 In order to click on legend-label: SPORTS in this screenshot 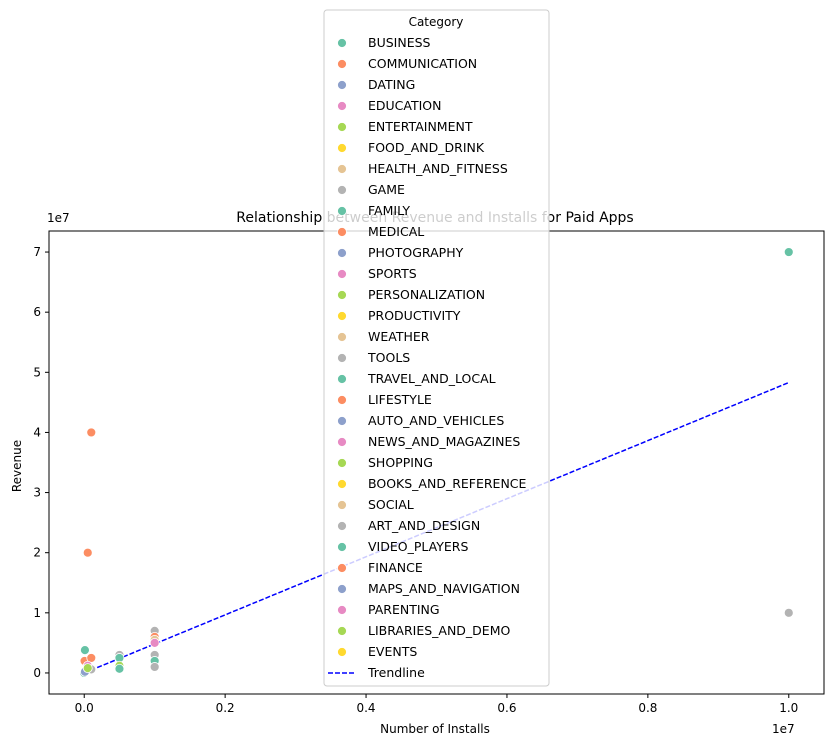, I will do `click(392, 273)`.